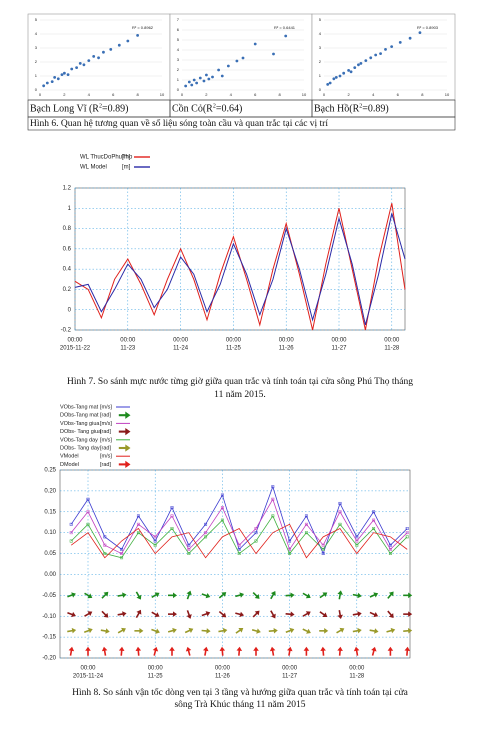  I want to click on legend-unit: [m/s], so click(106, 457).